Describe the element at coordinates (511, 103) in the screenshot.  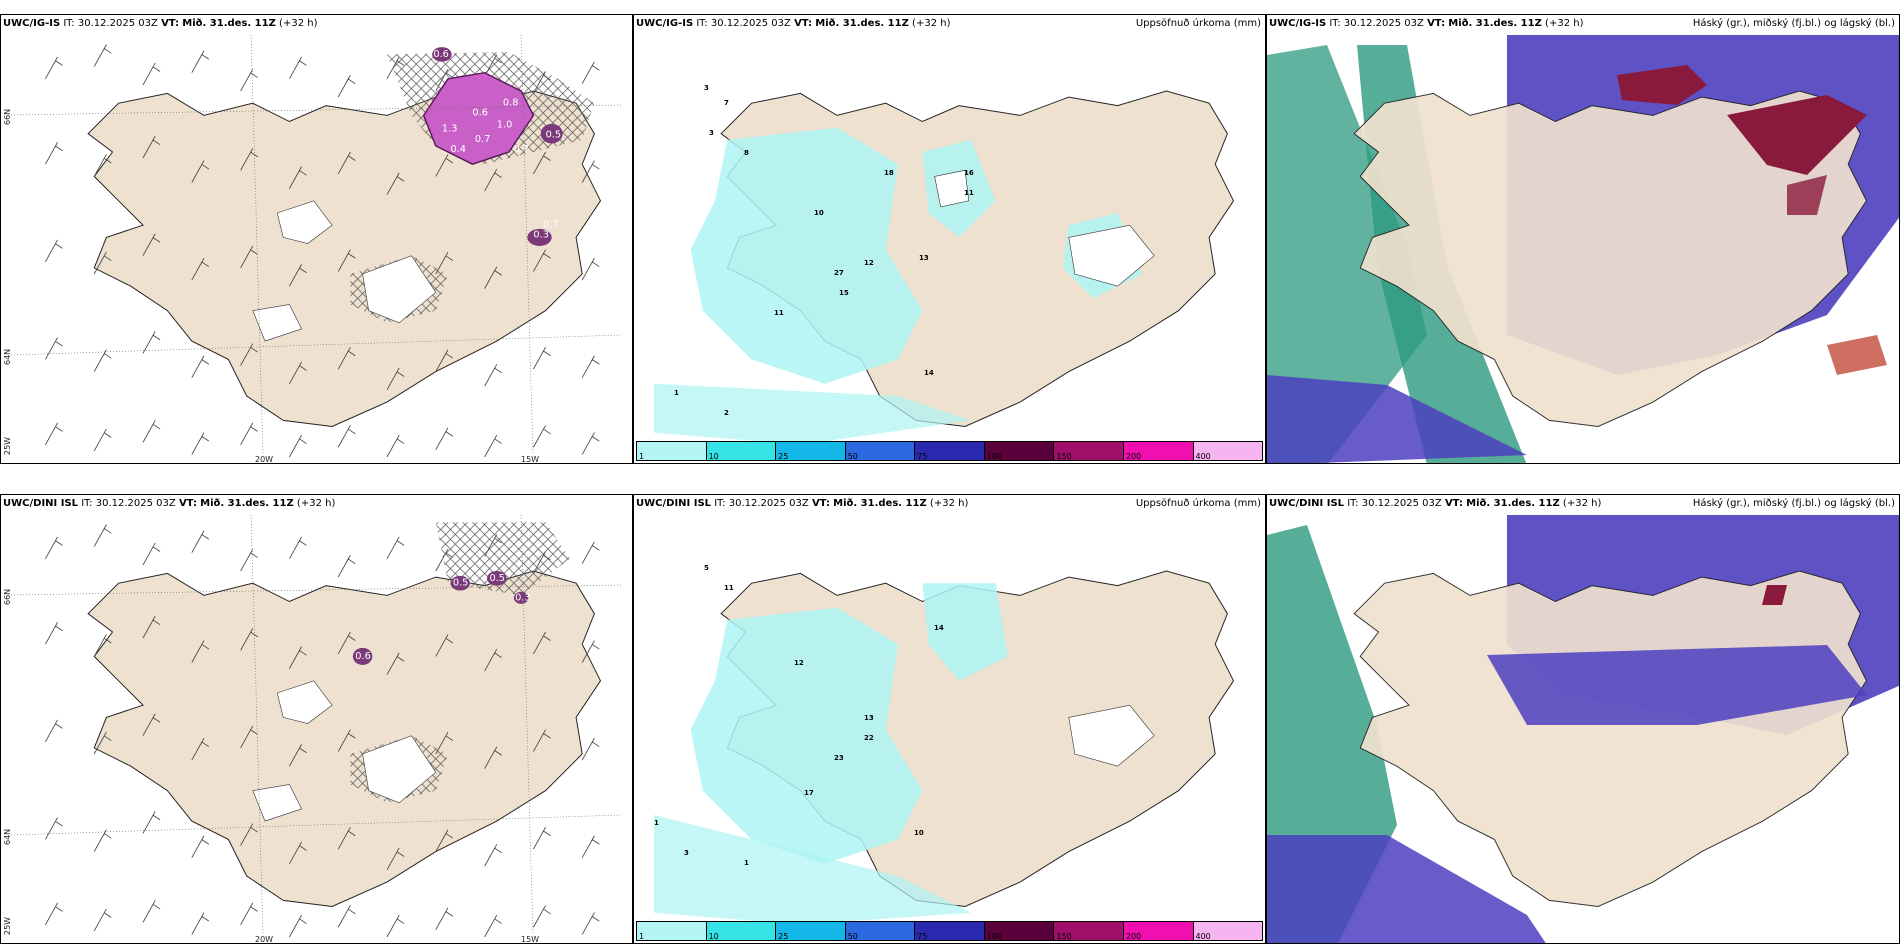
I see `ice-label: 0.8` at that location.